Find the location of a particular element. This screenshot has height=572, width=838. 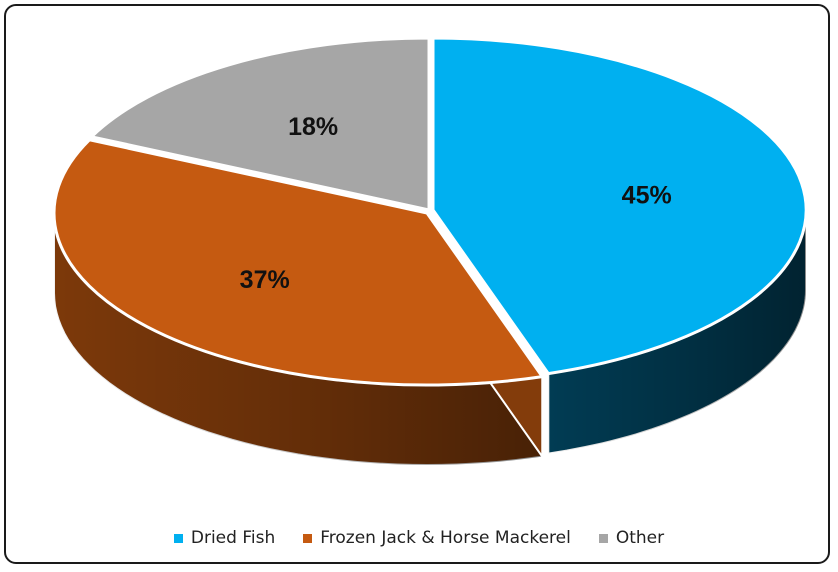

legend-item-1: Frozen Jack & Horse Mackerel is located at coordinates (437, 538).